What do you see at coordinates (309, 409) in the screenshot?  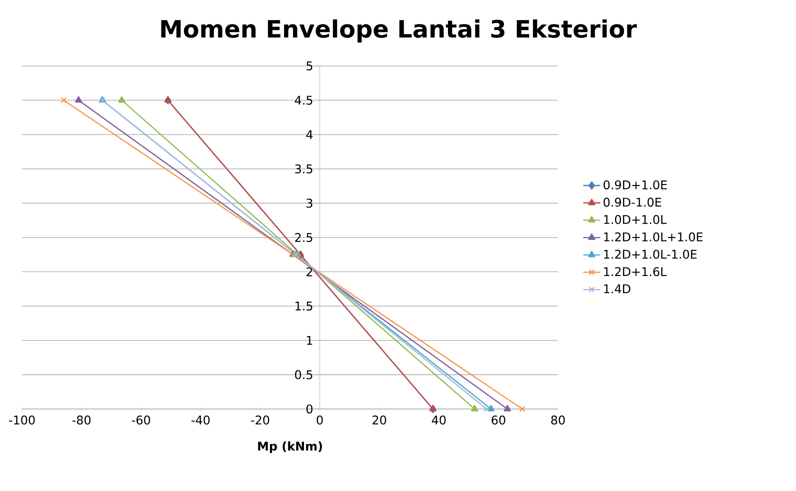 I see `y-tick-label: 0` at bounding box center [309, 409].